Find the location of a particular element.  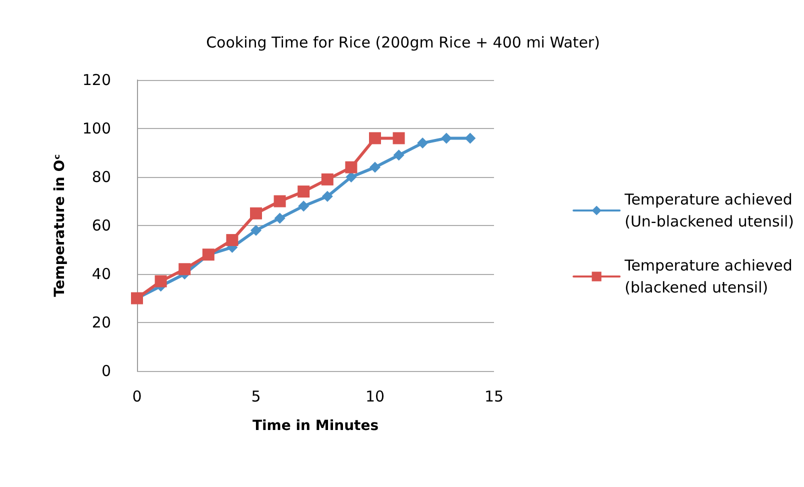

x-axis-title: Time in Minutes is located at coordinates (315, 426).